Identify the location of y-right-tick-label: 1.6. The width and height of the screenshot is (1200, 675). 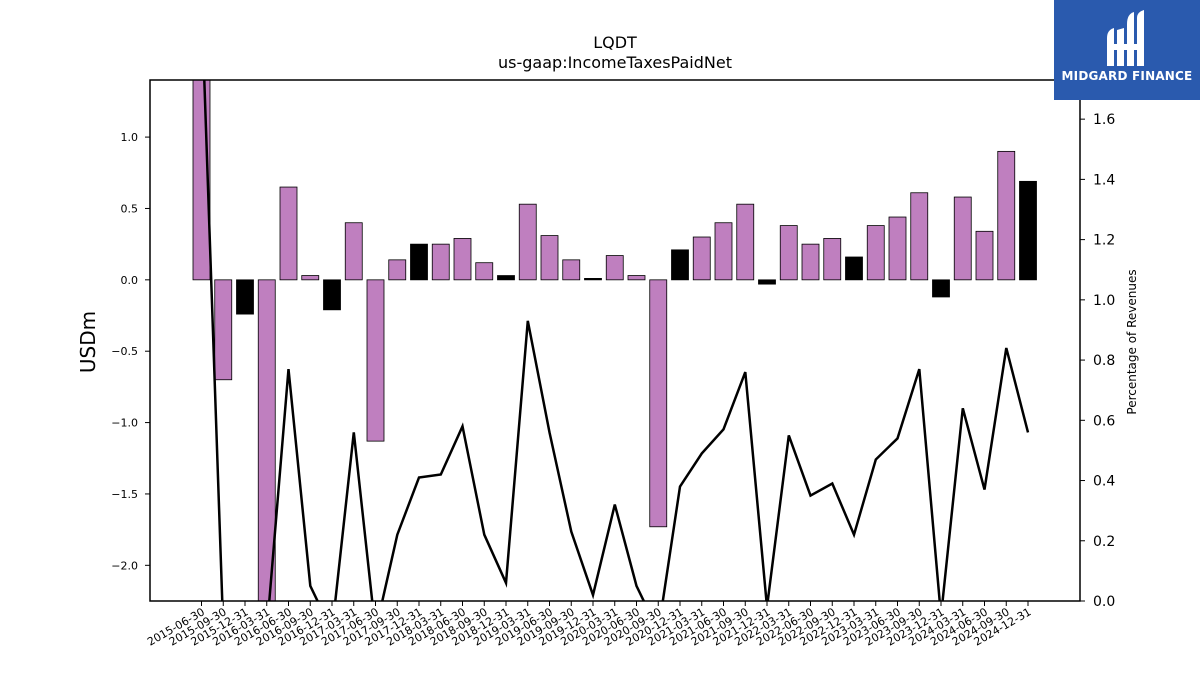
(1104, 120).